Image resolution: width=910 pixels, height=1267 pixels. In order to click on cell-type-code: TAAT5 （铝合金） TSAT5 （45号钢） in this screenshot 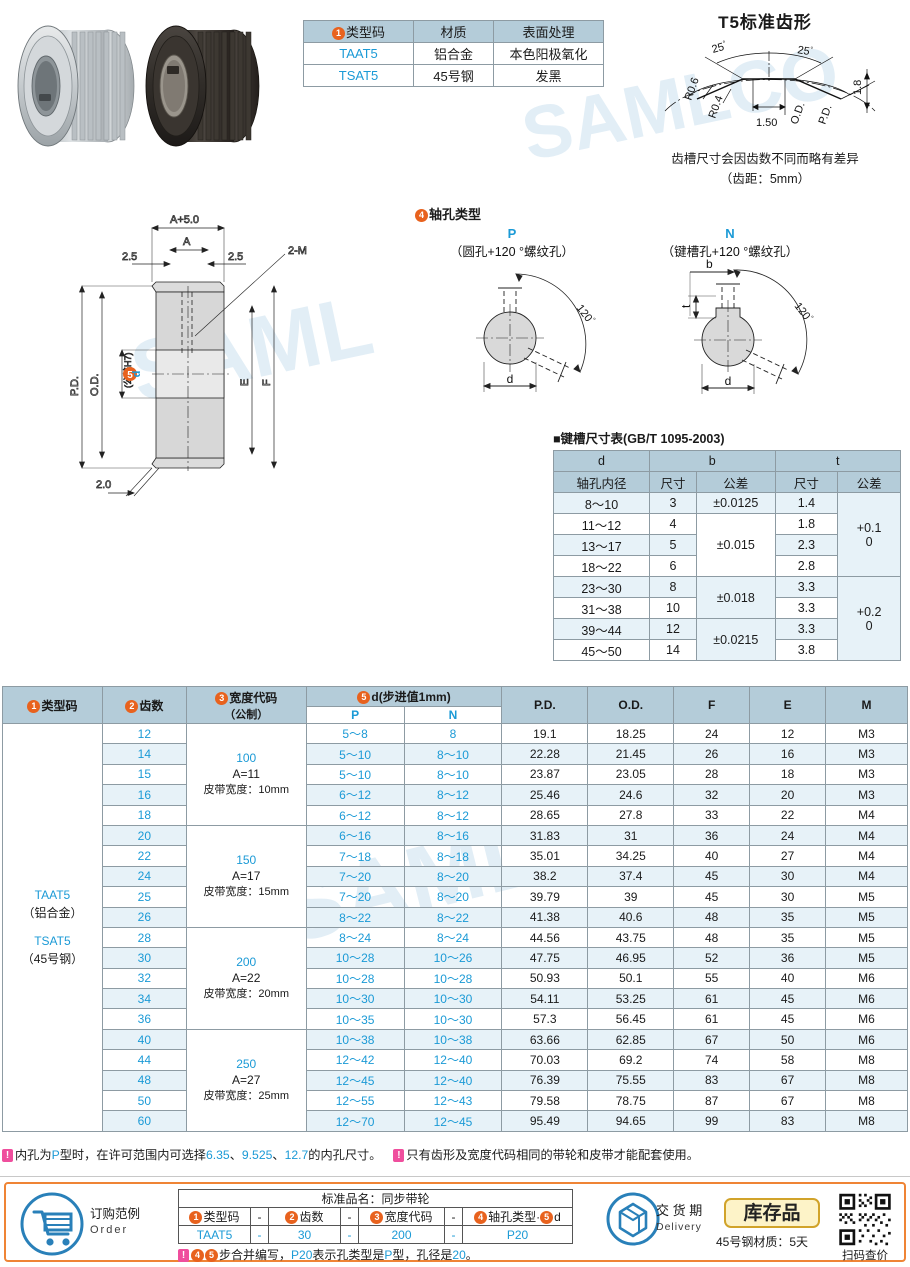, I will do `click(52, 927)`.